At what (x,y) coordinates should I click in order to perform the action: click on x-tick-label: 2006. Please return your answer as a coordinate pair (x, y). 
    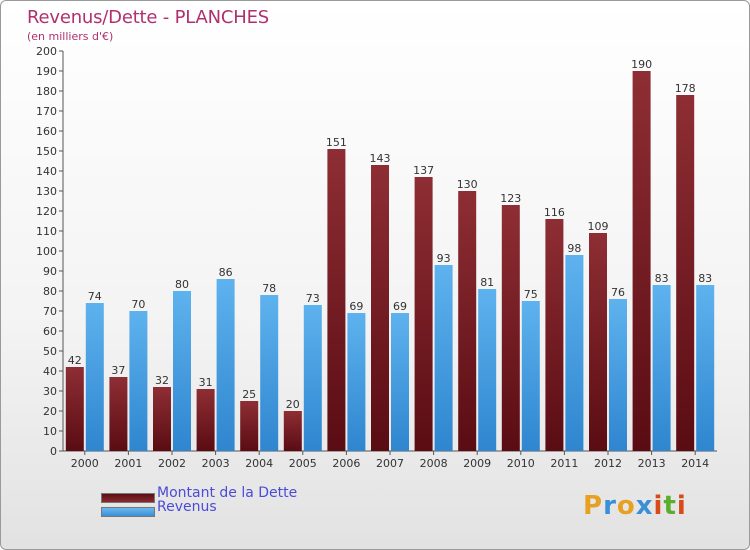
    Looking at the image, I should click on (346, 463).